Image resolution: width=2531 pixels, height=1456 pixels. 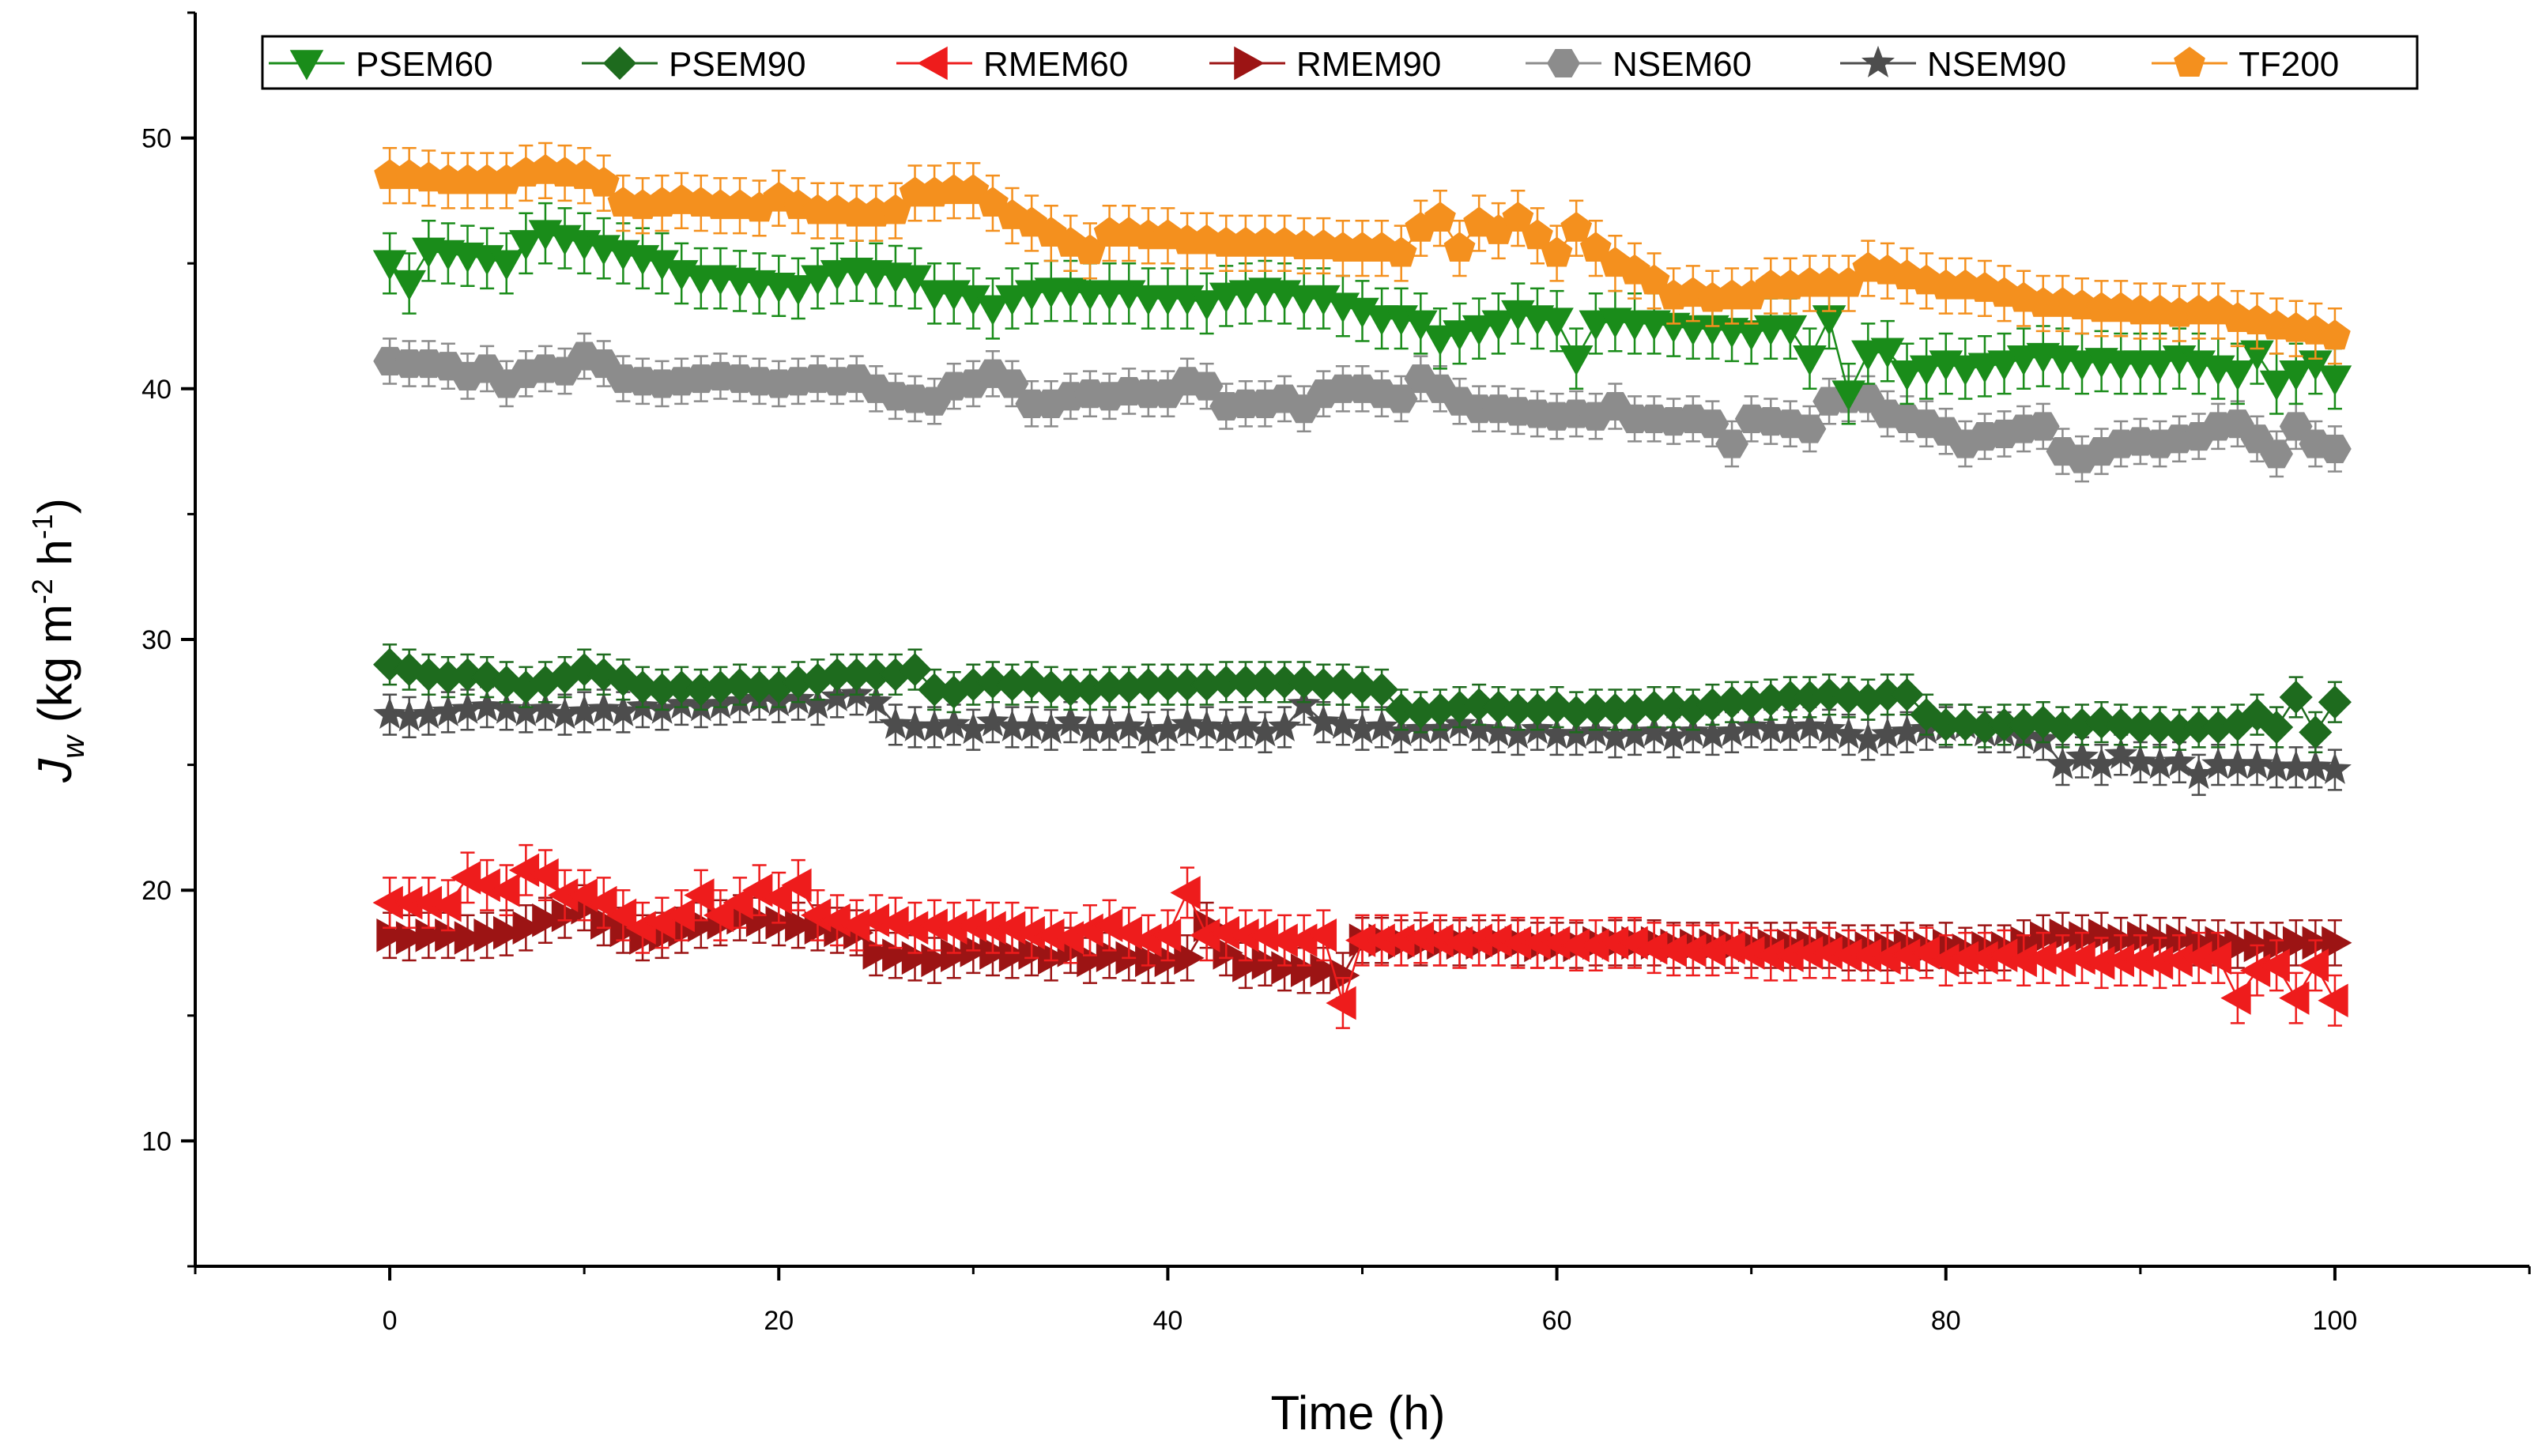 I want to click on legend-label: NSEM60, so click(x=1682, y=64).